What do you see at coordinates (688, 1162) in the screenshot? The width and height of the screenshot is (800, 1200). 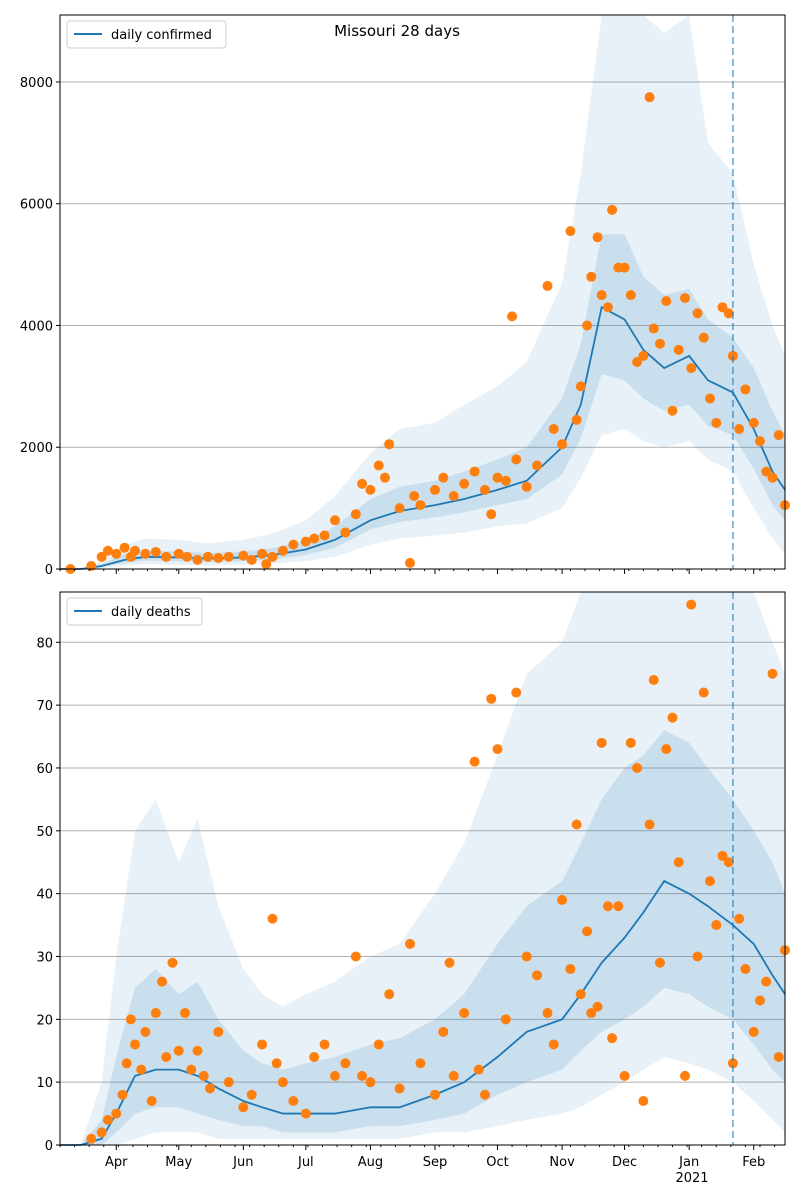 I see `x-tick-label: Jan` at bounding box center [688, 1162].